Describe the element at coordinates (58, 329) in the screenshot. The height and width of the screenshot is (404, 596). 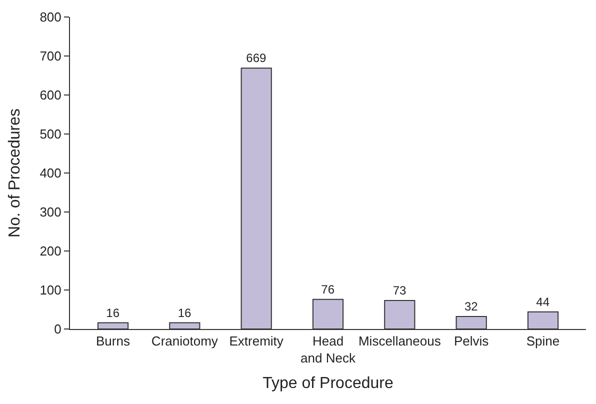
I see `y-tick-label: 0` at that location.